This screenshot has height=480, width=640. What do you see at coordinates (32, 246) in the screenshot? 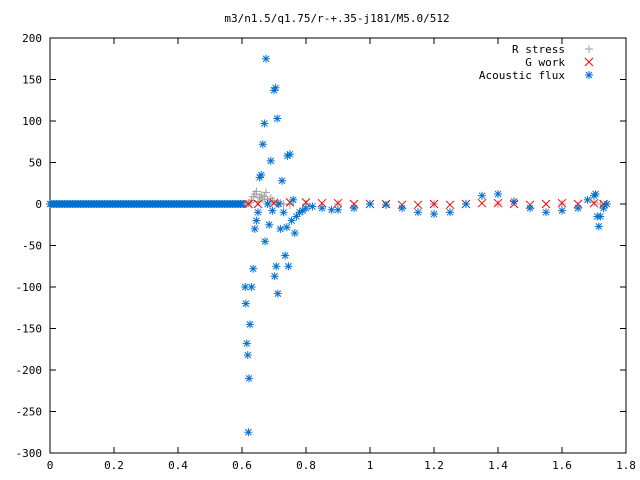
I see `y-tick-label: -50` at bounding box center [32, 246].